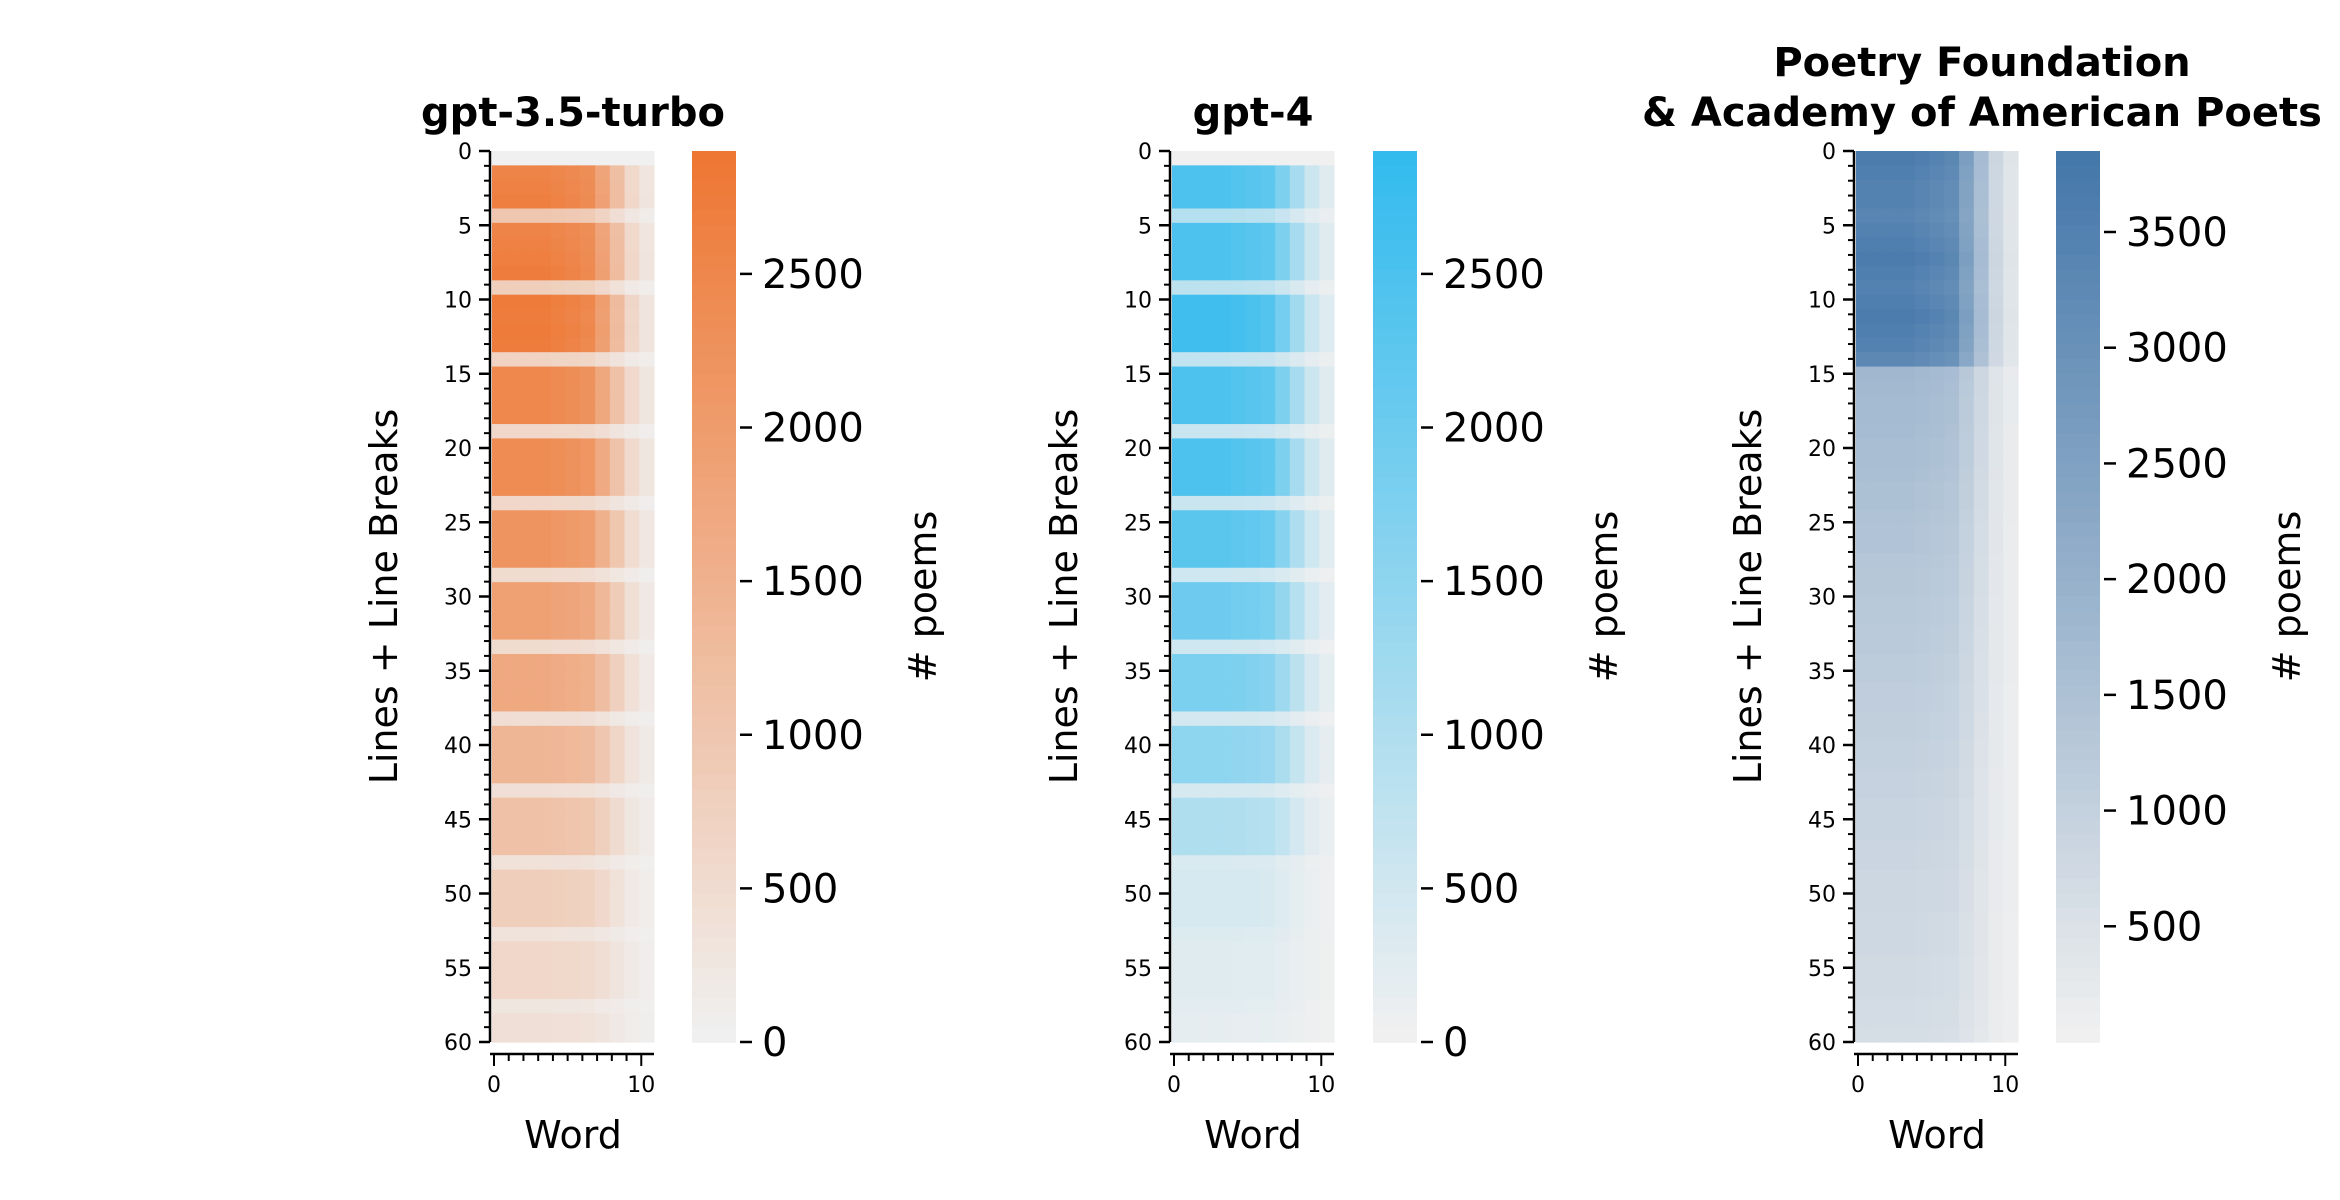  What do you see at coordinates (573, 597) in the screenshot?
I see `heatmap-cells` at bounding box center [573, 597].